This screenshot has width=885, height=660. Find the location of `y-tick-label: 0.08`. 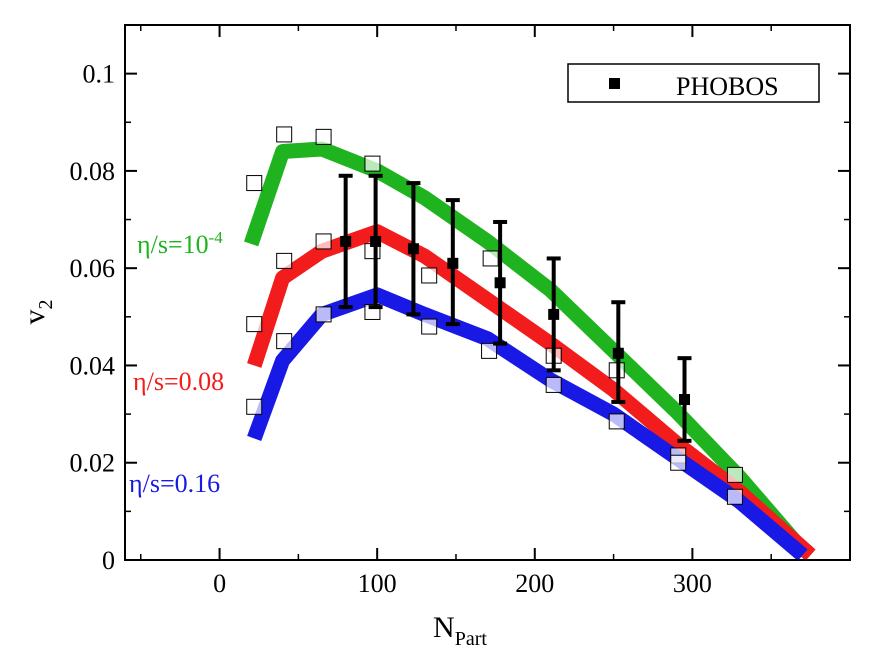

y-tick-label: 0.08 is located at coordinates (93, 171).